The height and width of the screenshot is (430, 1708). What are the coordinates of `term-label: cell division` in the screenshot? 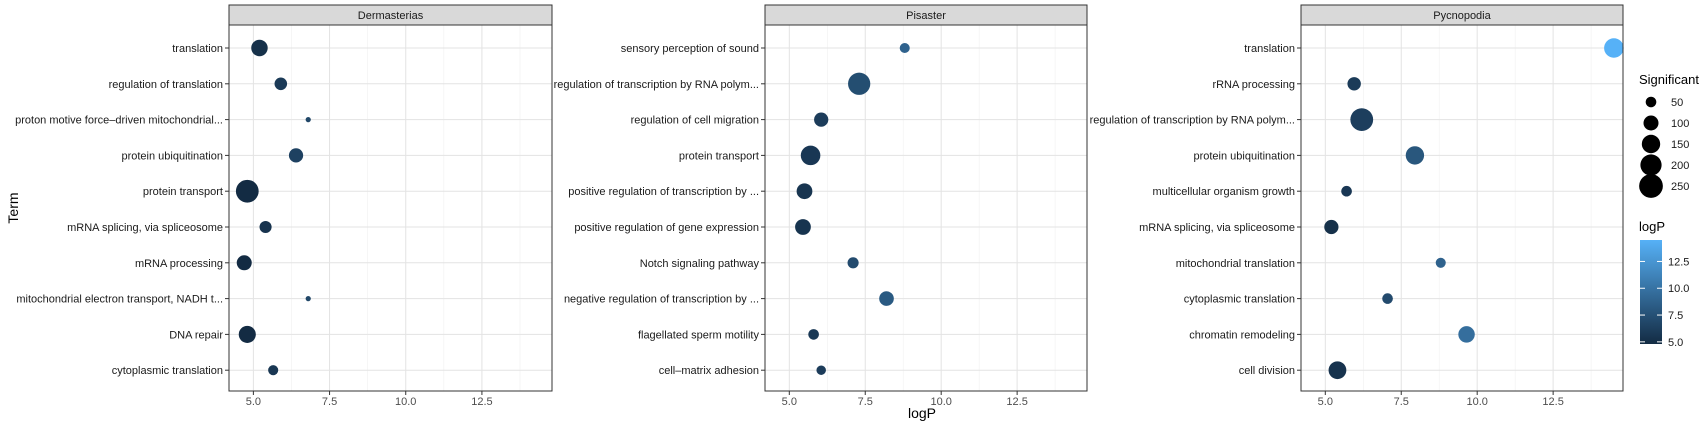 It's located at (1267, 371).